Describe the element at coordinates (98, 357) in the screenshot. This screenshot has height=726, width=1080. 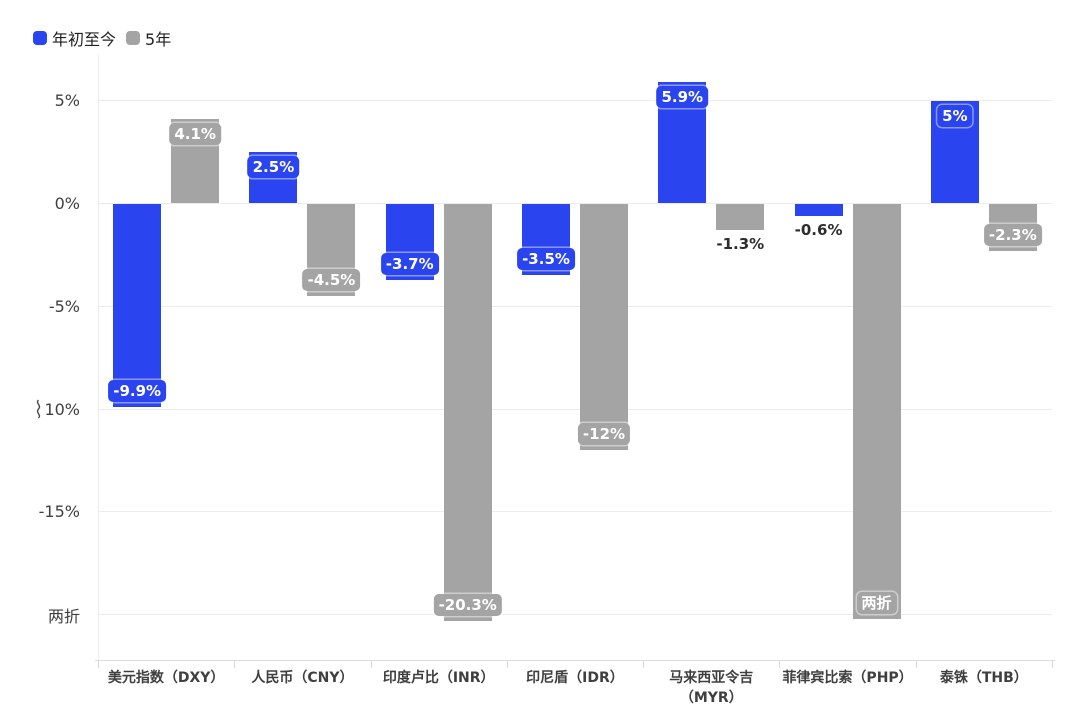
I see `y-axis-line` at that location.